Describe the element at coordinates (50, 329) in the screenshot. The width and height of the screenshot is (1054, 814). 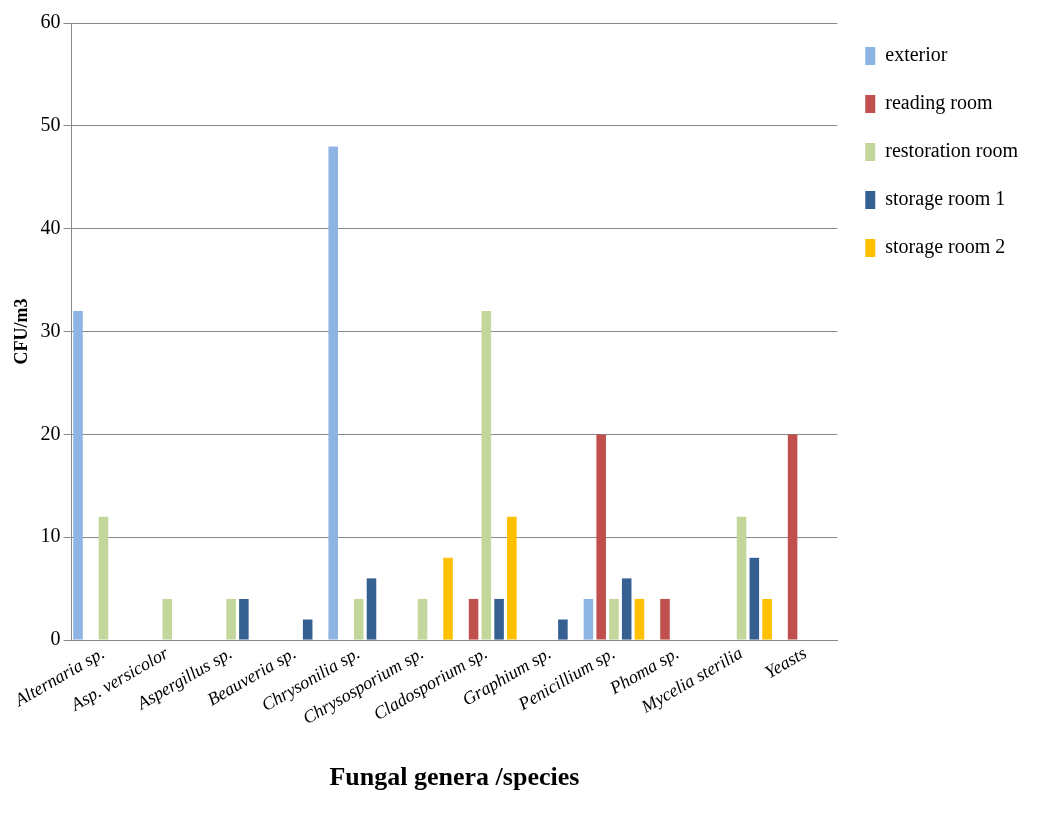
I see `y-tick-label: 30` at that location.